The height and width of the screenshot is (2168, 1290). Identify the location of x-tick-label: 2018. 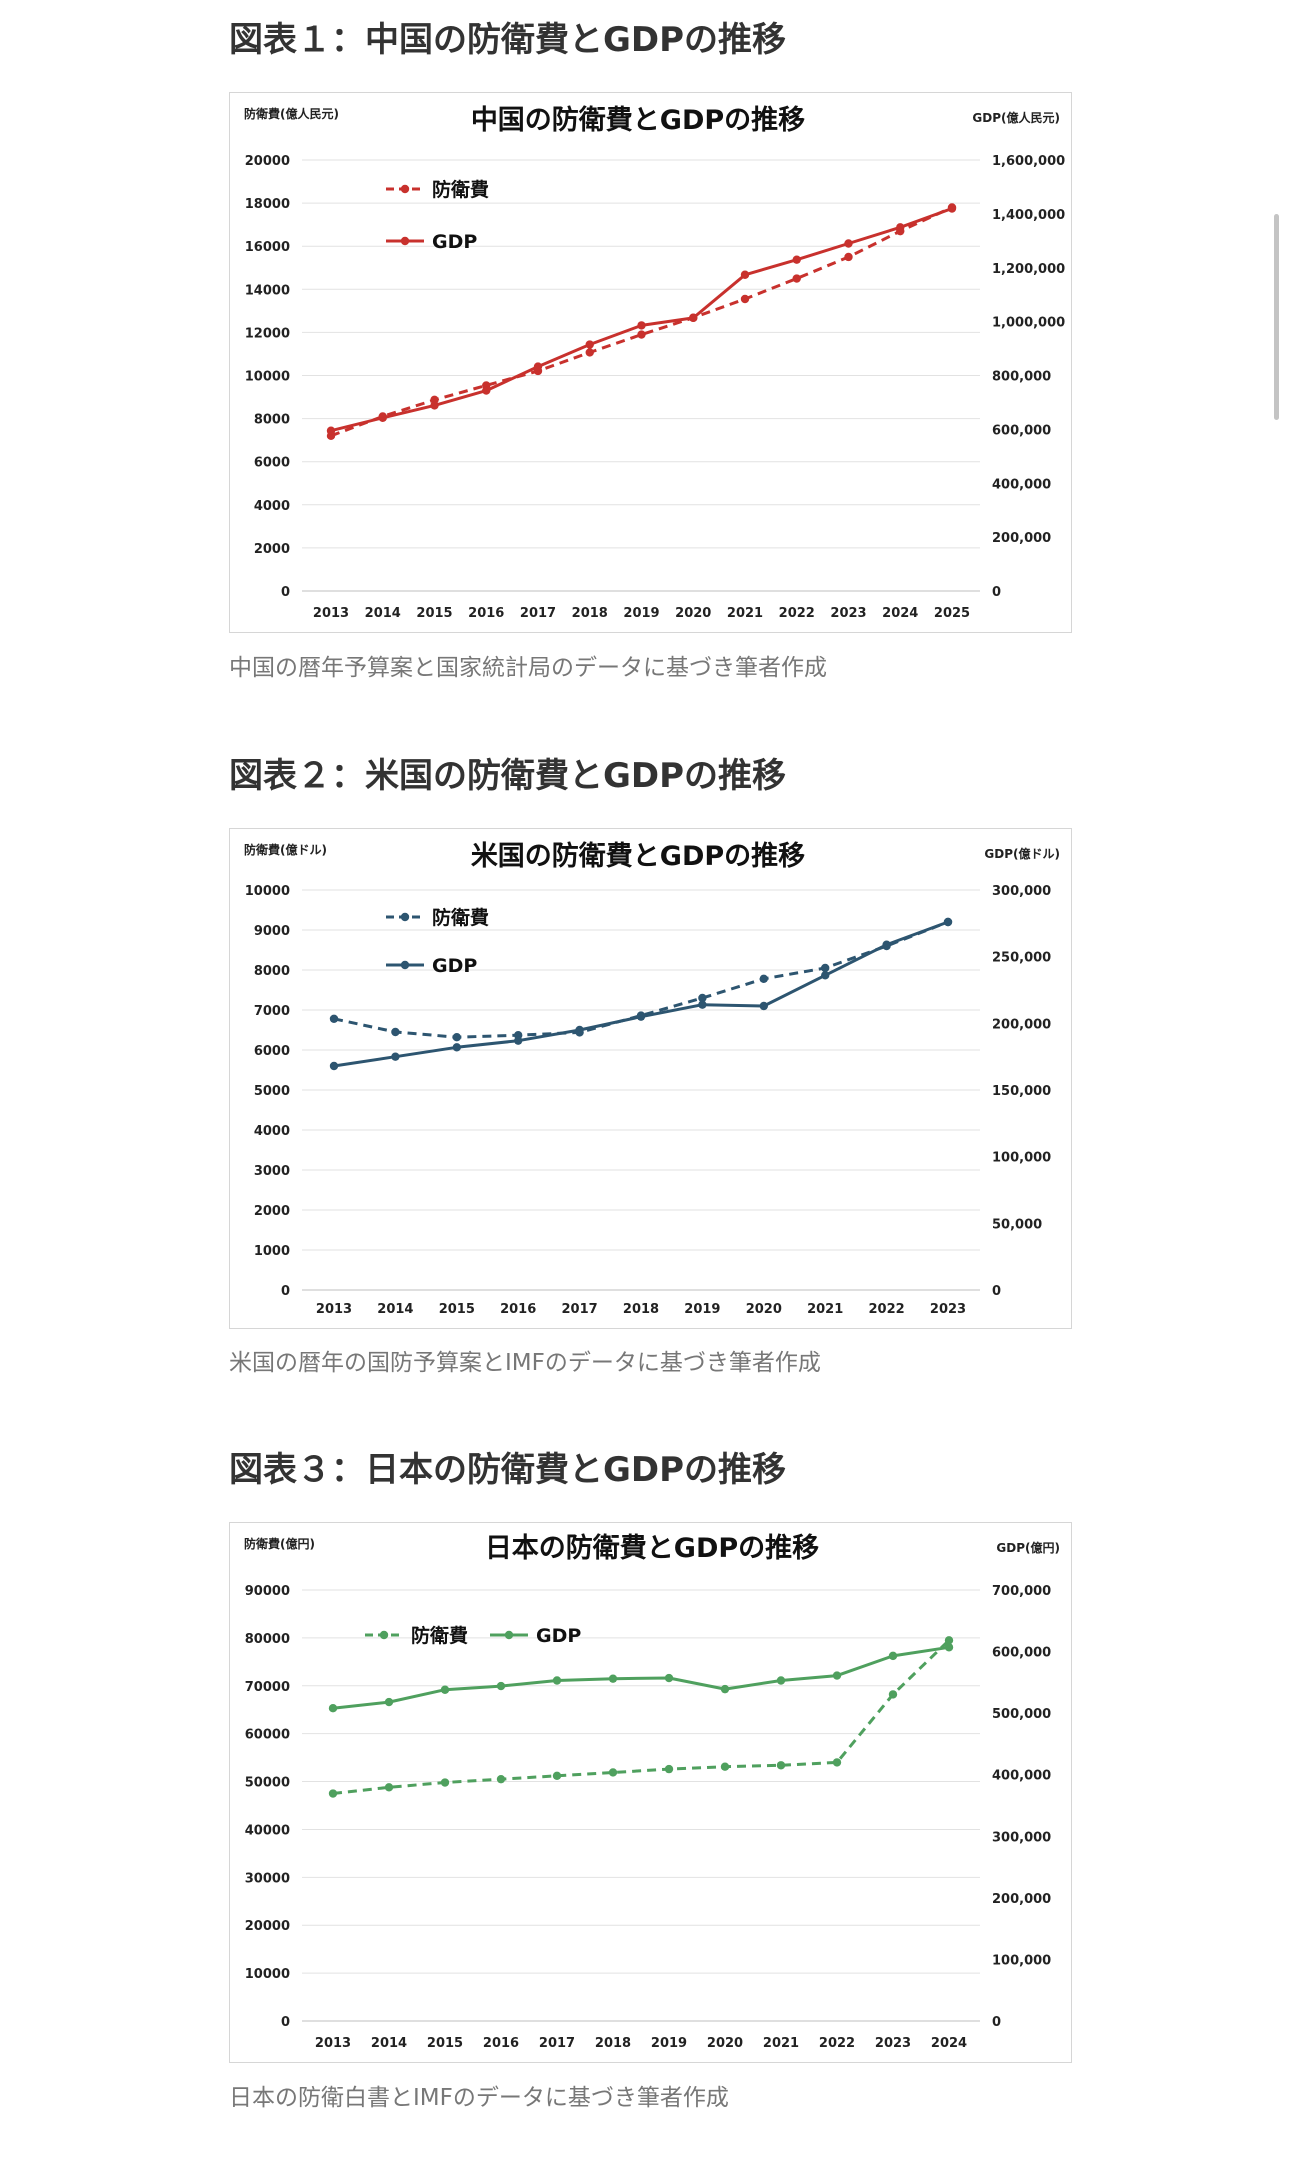
(641, 1309).